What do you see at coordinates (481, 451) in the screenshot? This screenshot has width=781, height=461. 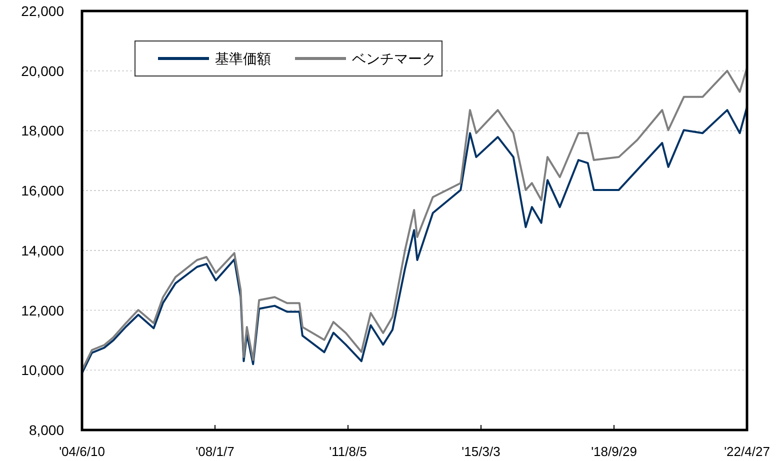 I see `x-tick-label: '15/3/3` at bounding box center [481, 451].